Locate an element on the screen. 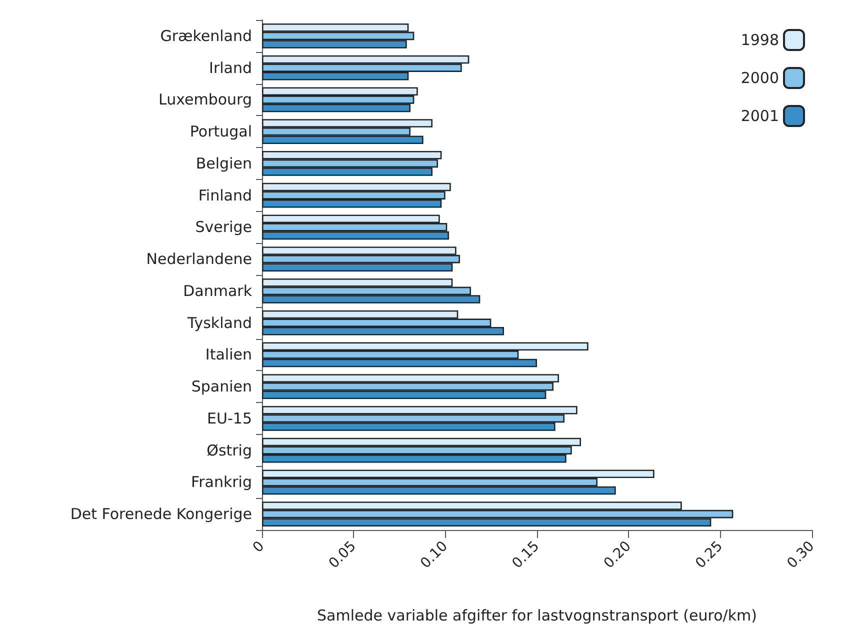 The height and width of the screenshot is (641, 848). legend-label: 2000 is located at coordinates (759, 78).